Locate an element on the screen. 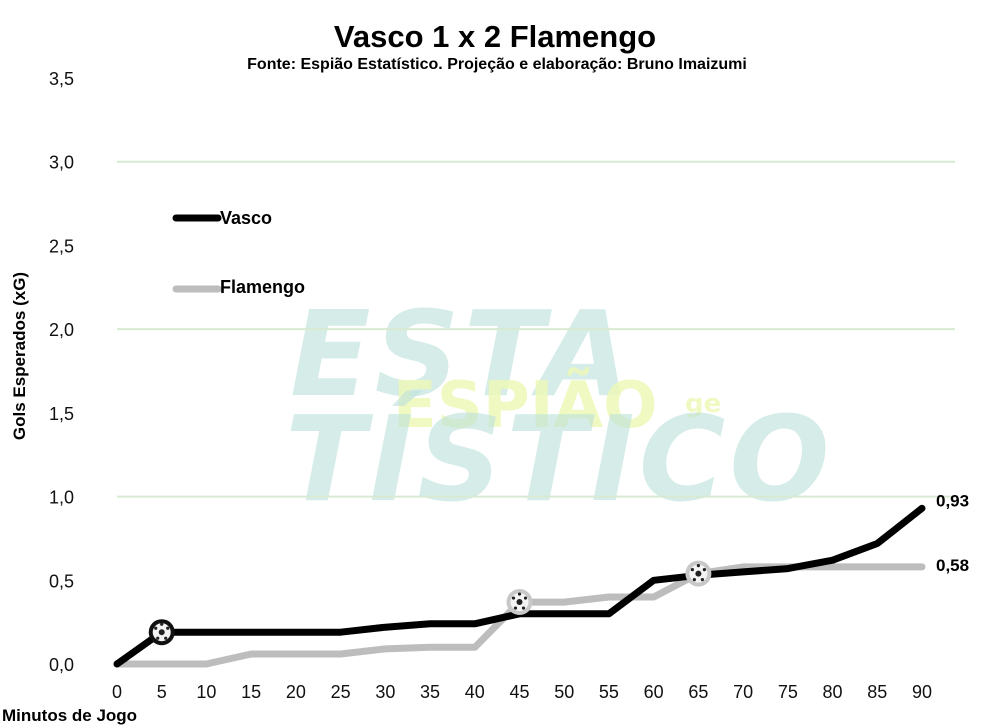 This screenshot has width=984, height=728. y-tick-label: 0,0 is located at coordinates (61, 665).